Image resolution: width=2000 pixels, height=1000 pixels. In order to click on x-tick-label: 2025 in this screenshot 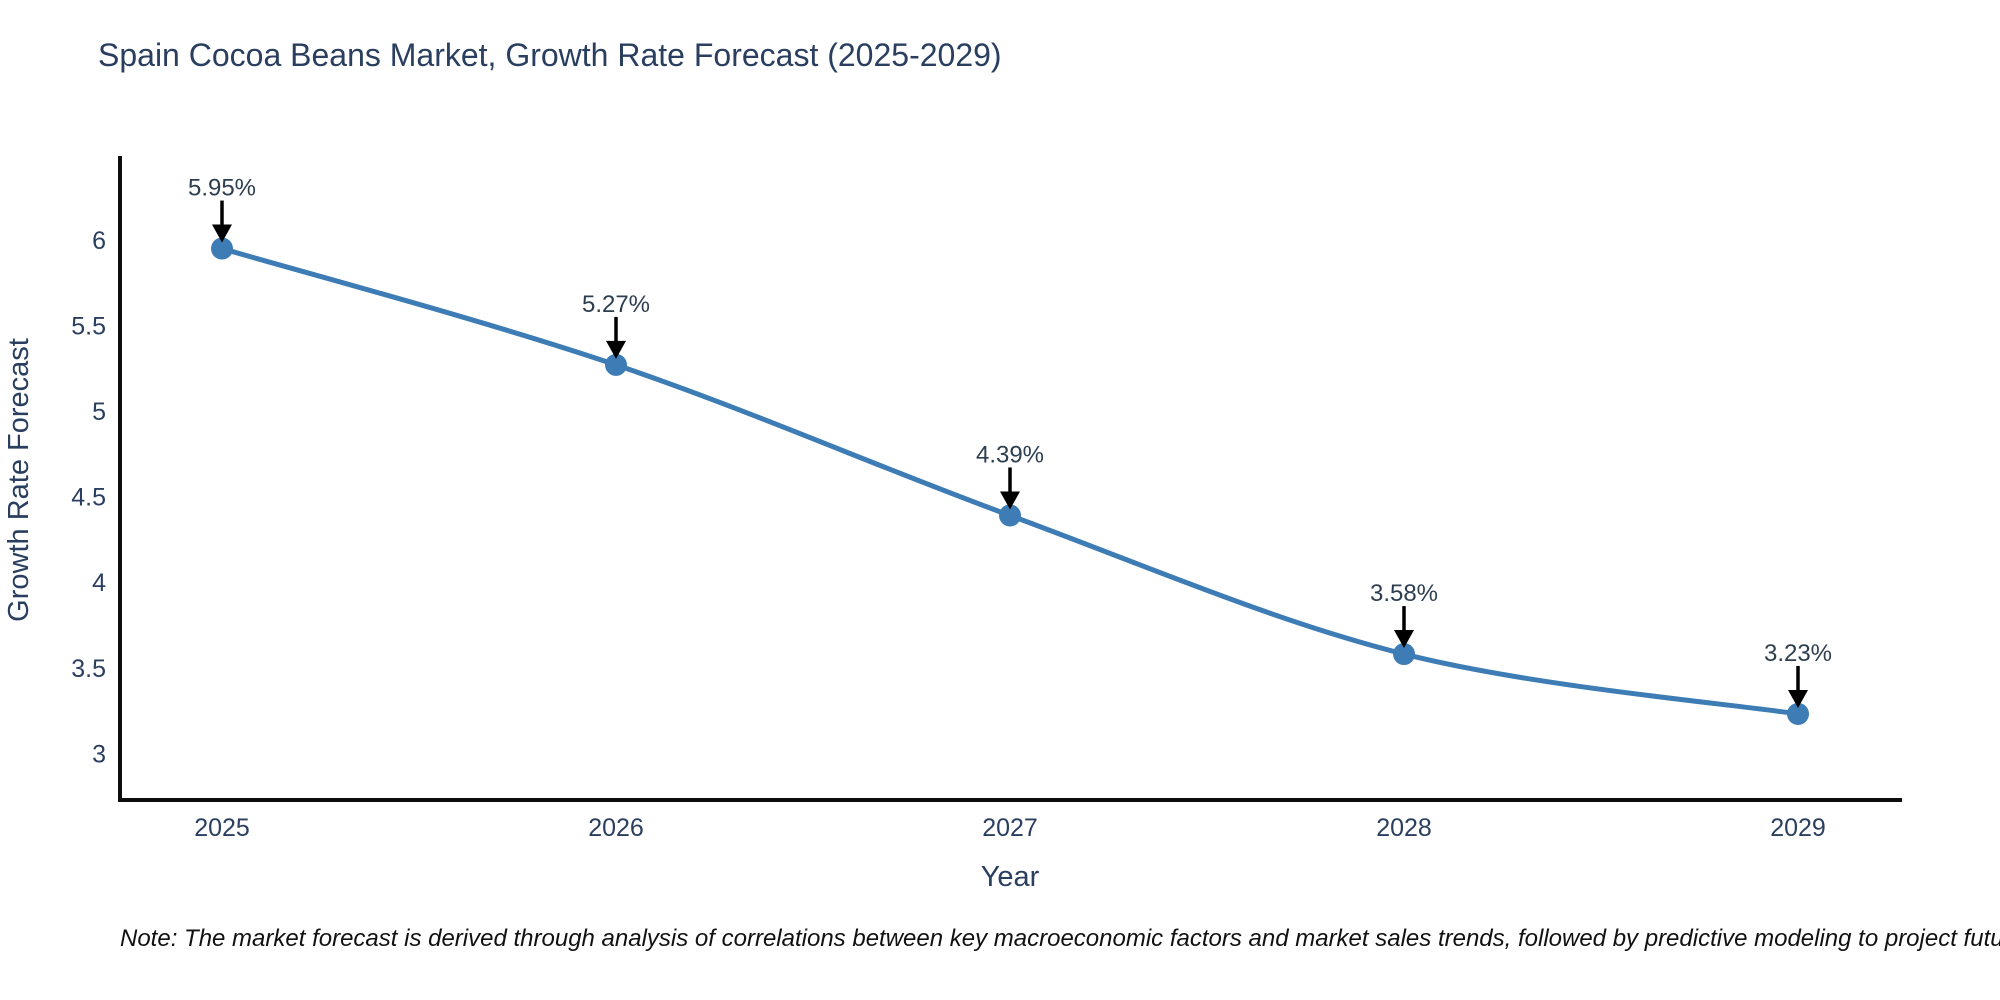, I will do `click(222, 828)`.